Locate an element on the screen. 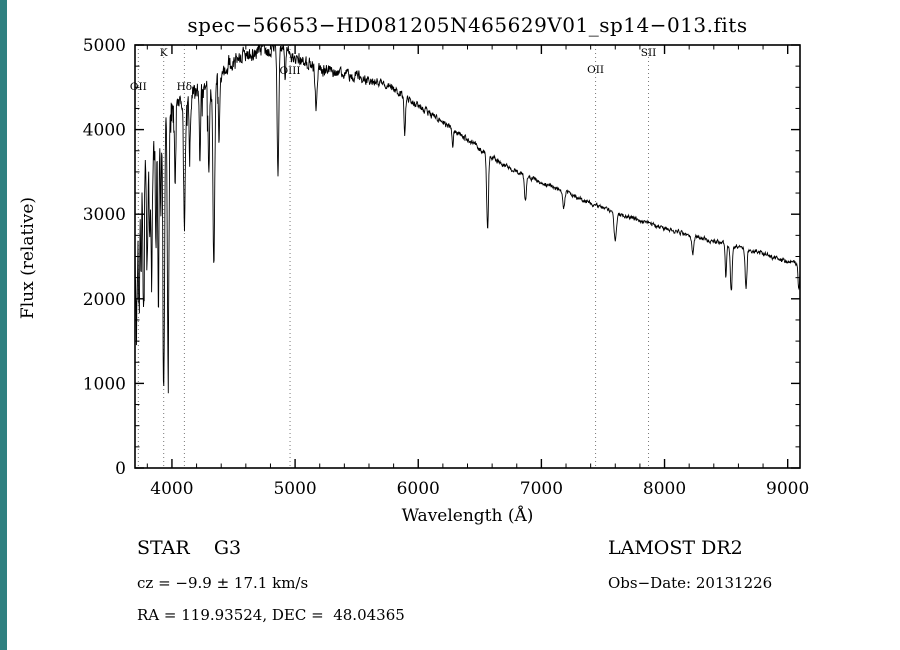 This screenshot has width=900, height=650. spectral-line-label: Hδ is located at coordinates (184, 87).